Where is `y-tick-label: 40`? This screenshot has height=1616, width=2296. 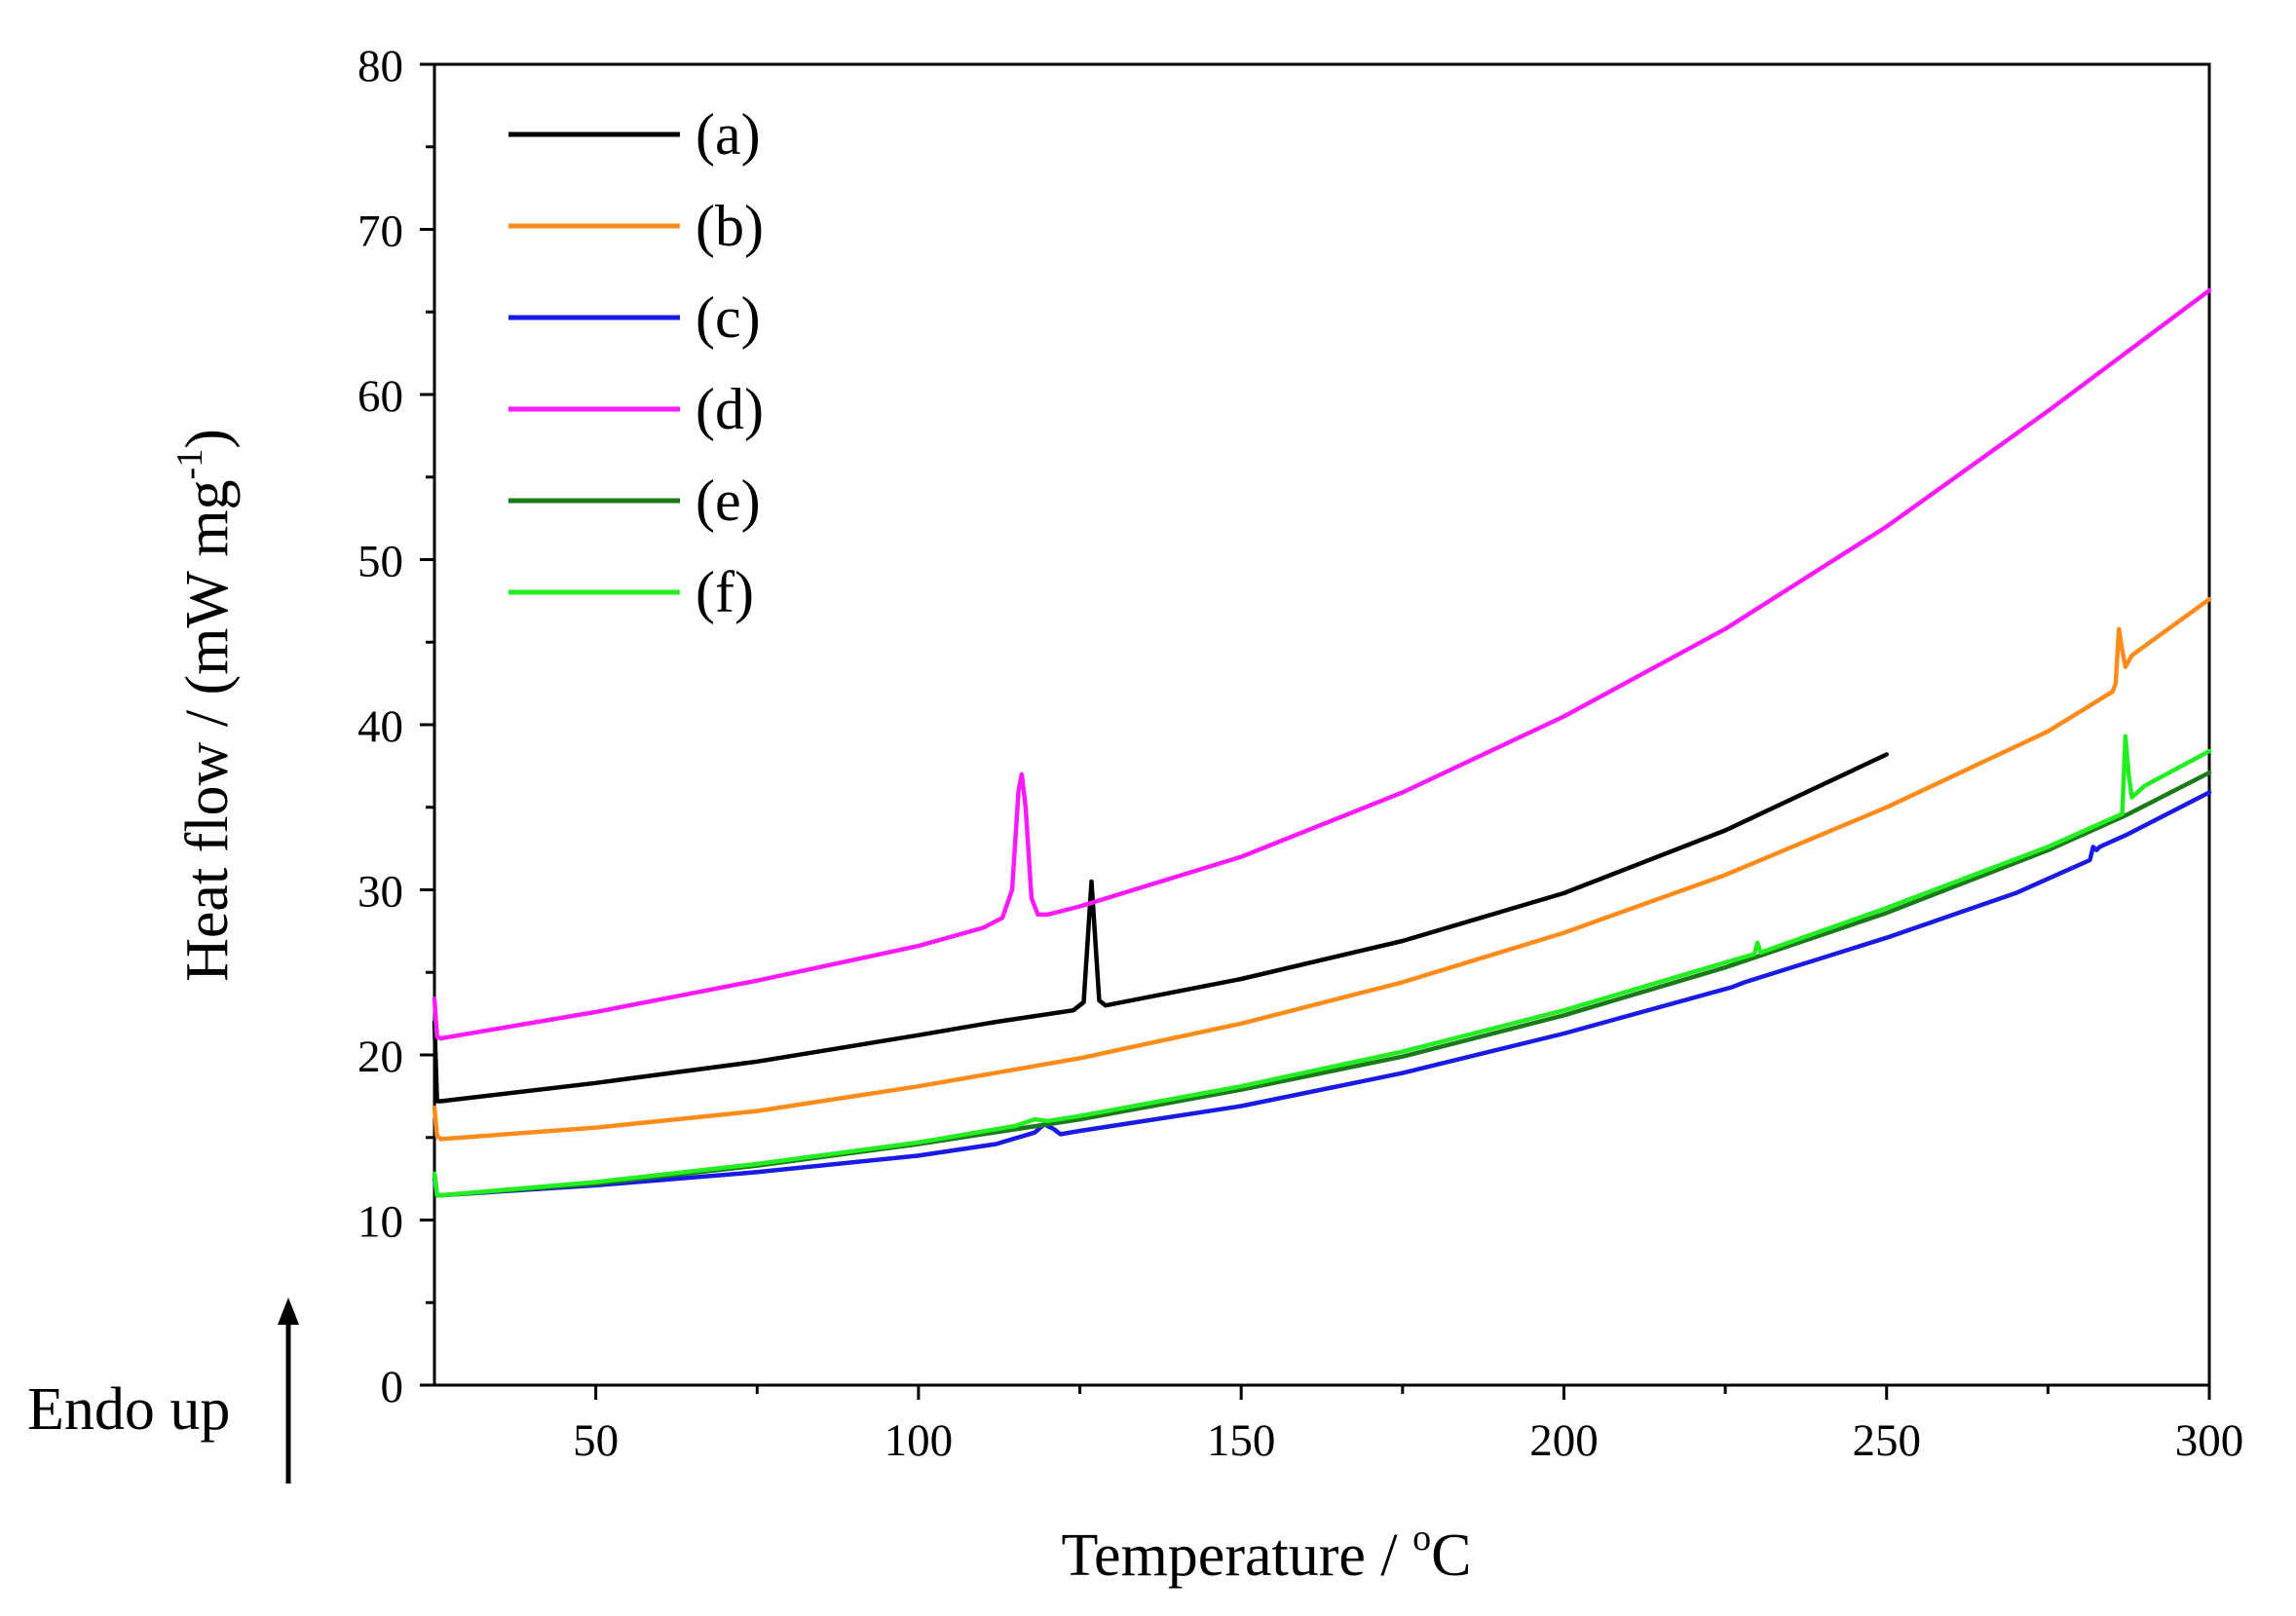
y-tick-label: 40 is located at coordinates (380, 727).